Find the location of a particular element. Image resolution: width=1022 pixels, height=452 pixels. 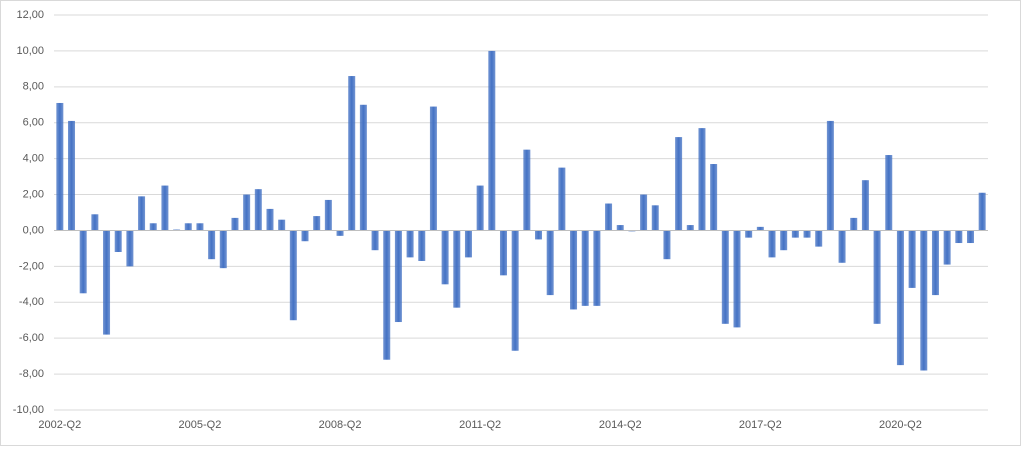

y-tick-label: 4,00 is located at coordinates (33, 159).